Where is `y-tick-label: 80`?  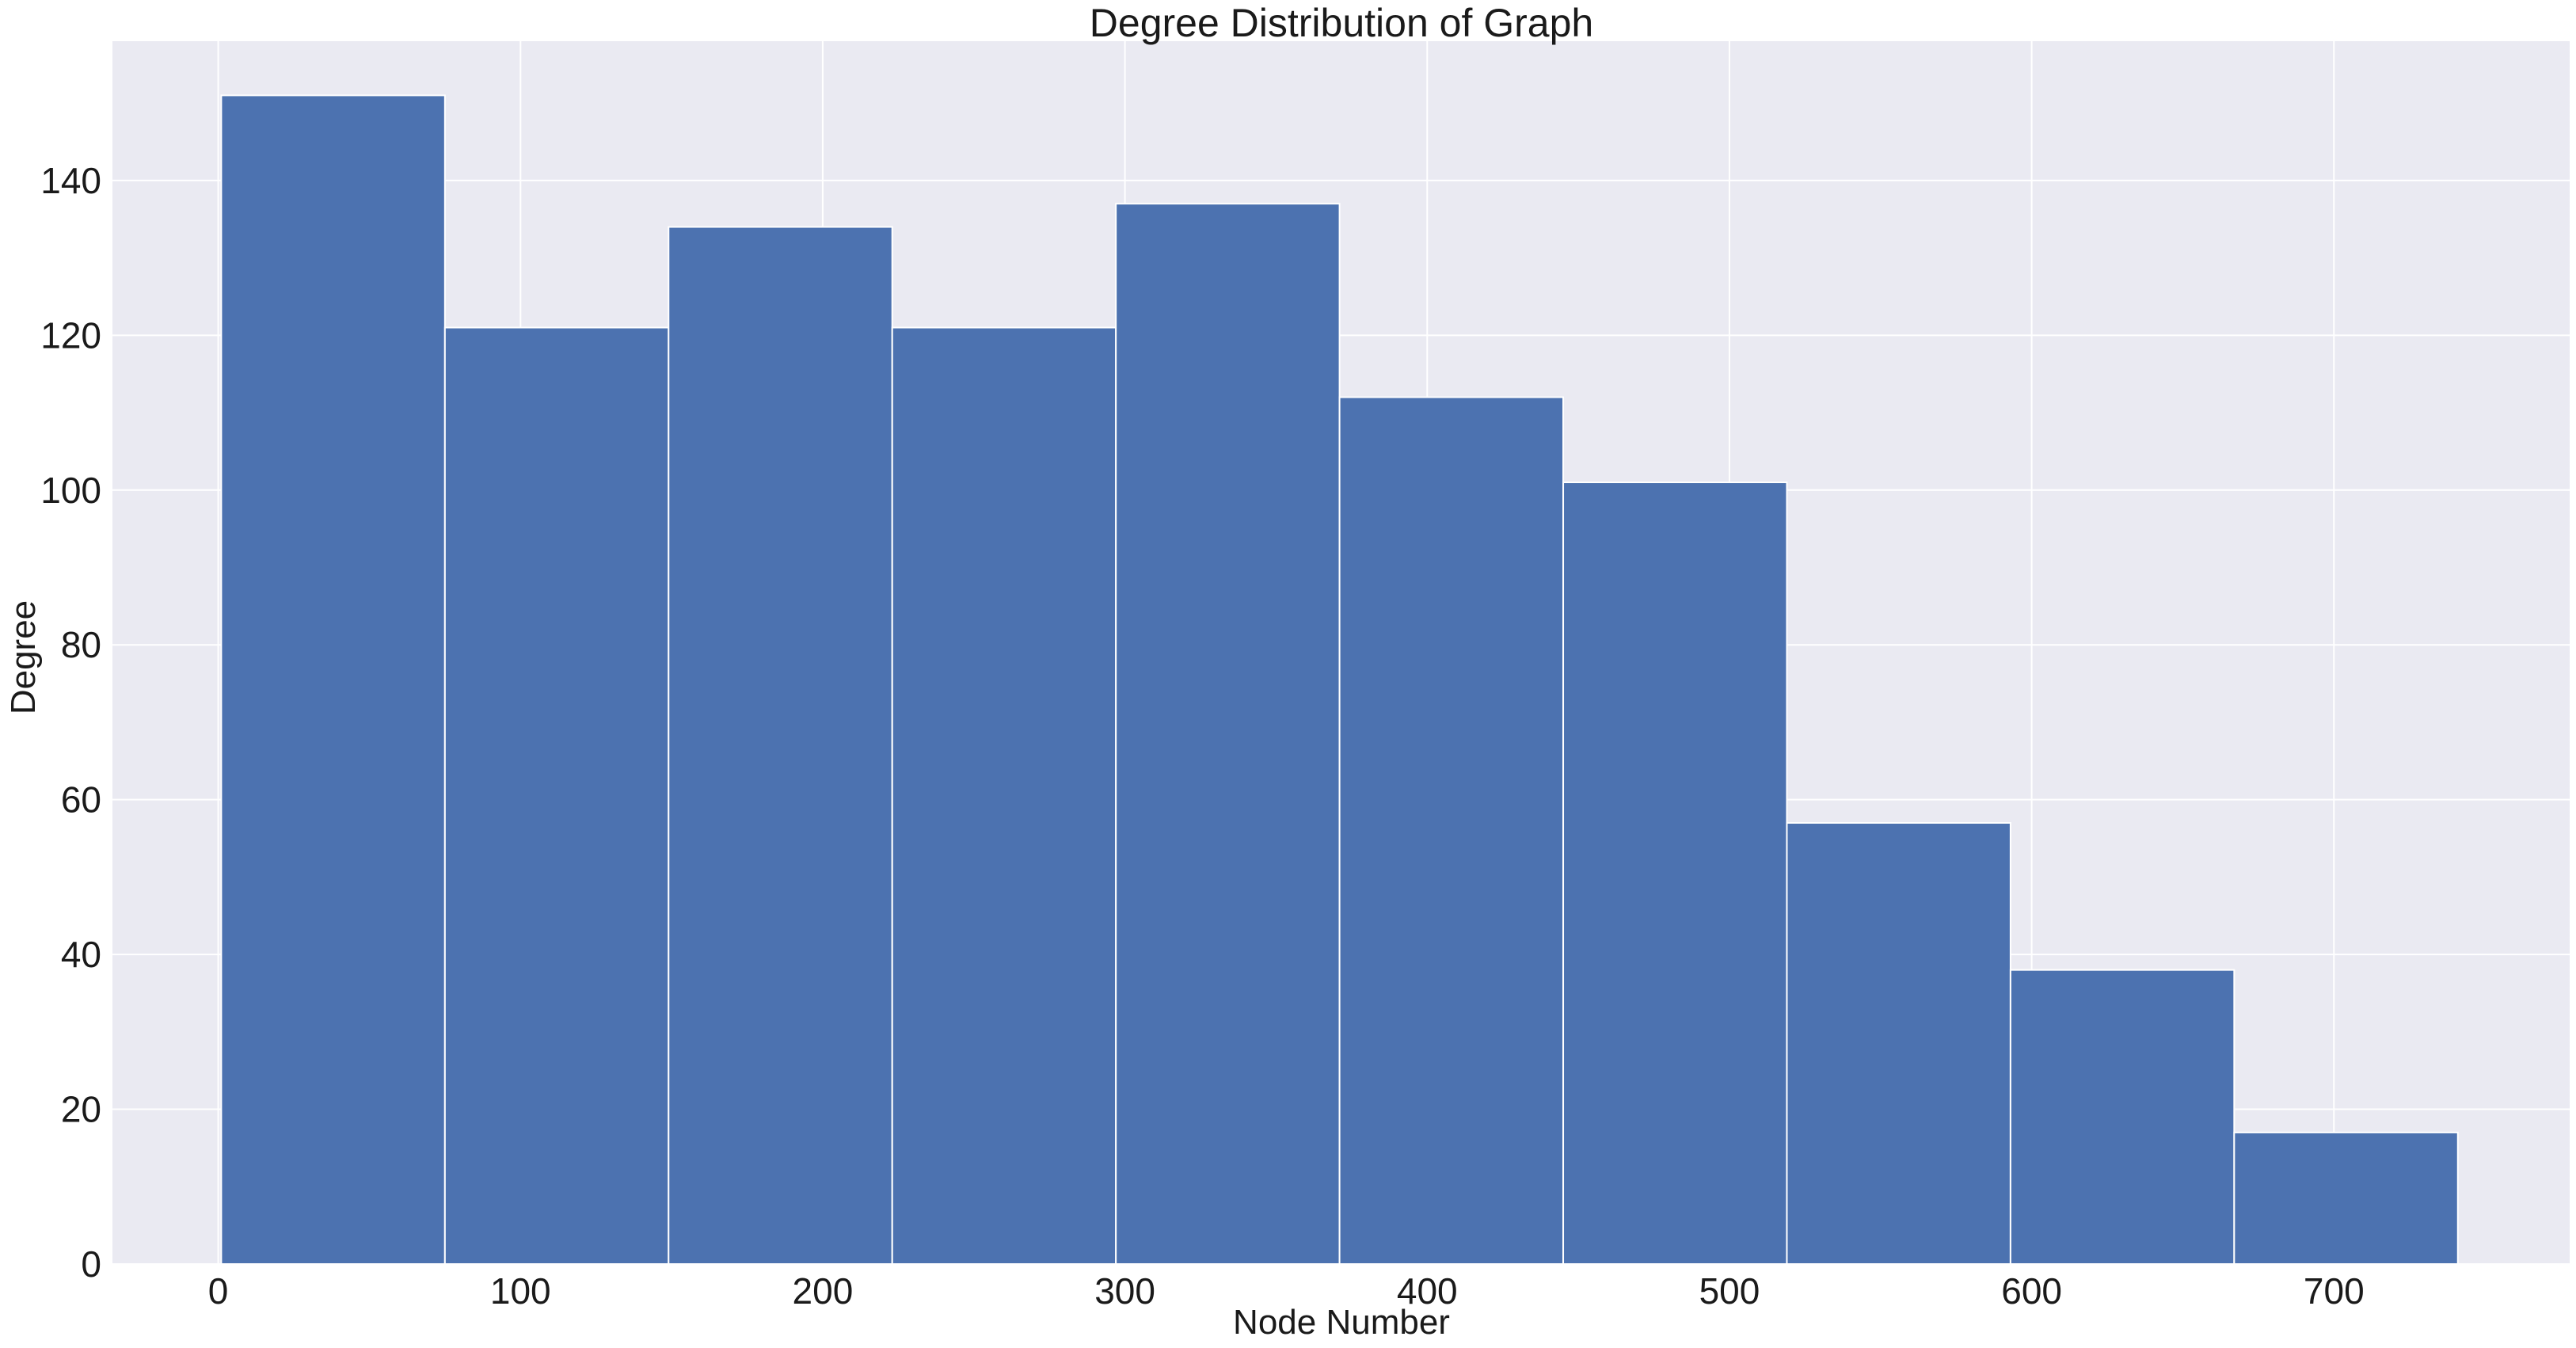
y-tick-label: 80 is located at coordinates (81, 644).